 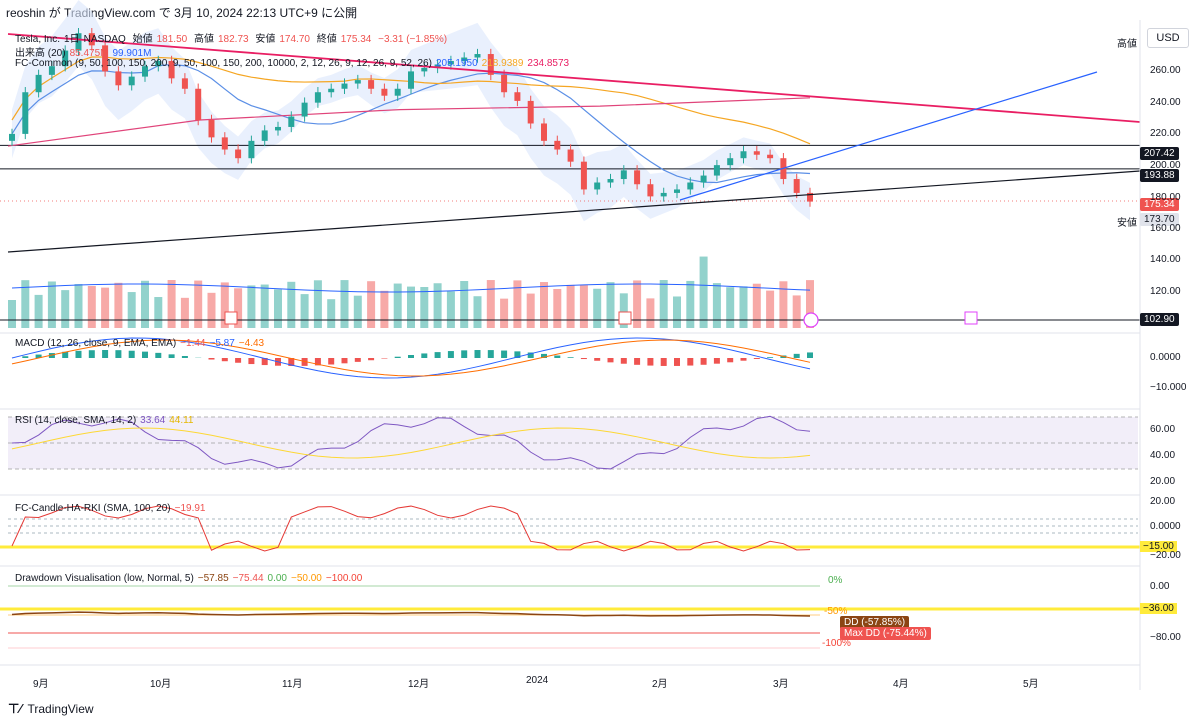 I want to click on fc-tick: 20.00, so click(x=1163, y=501).